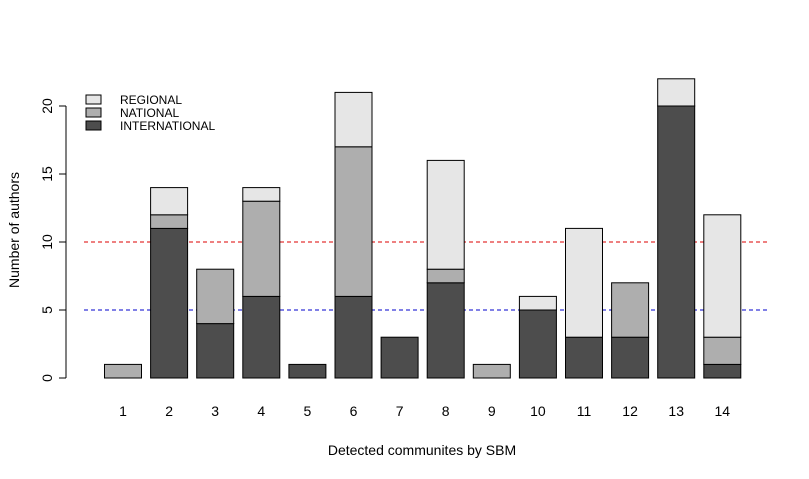 The width and height of the screenshot is (809, 479). Describe the element at coordinates (445, 276) in the screenshot. I see `bar-8-national` at that location.